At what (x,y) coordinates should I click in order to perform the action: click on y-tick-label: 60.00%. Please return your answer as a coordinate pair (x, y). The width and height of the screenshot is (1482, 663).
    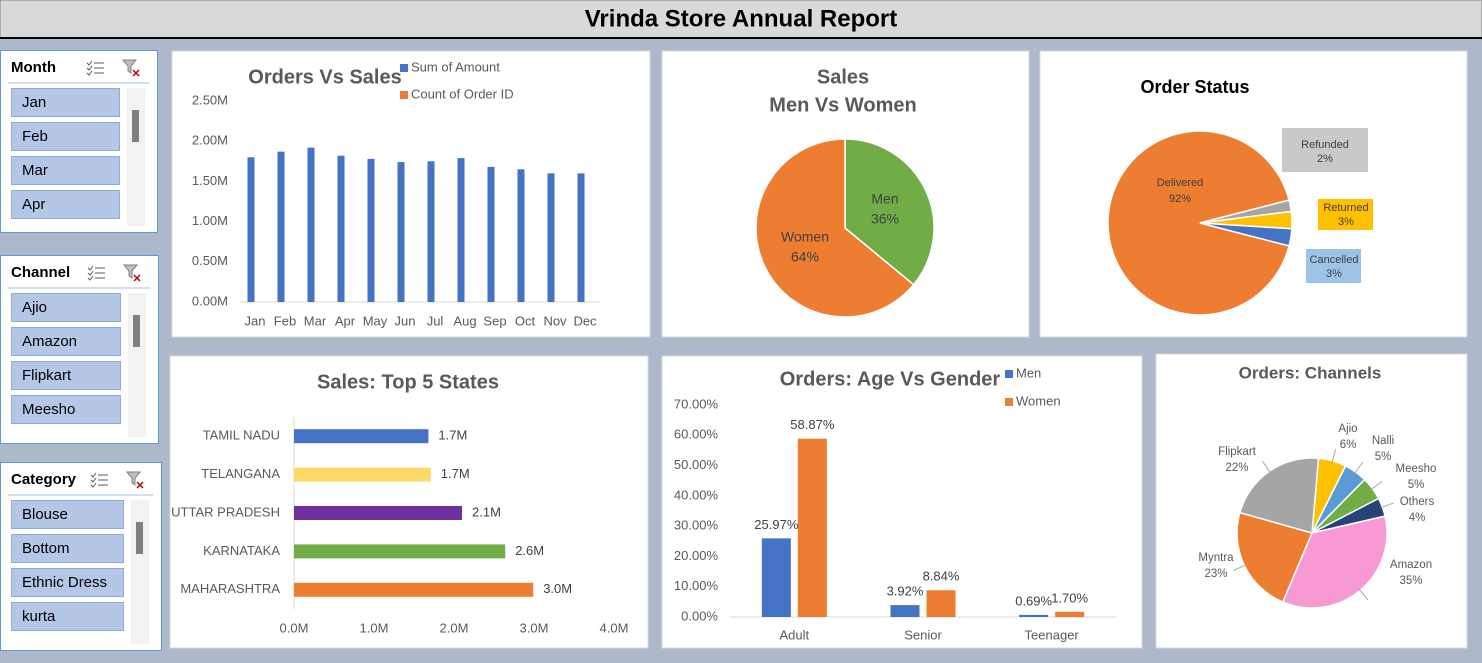
    Looking at the image, I should click on (696, 434).